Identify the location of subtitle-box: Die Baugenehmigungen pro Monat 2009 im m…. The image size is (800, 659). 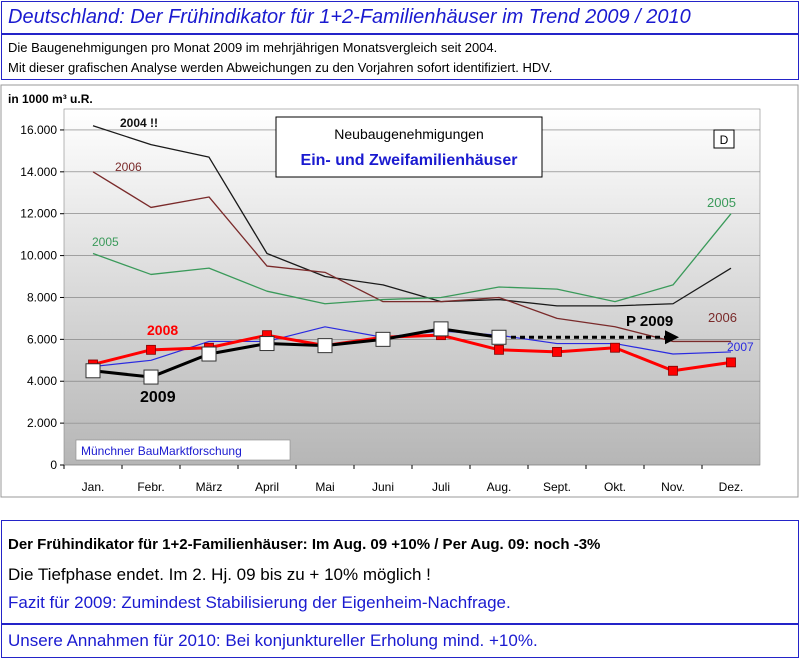
(400, 57).